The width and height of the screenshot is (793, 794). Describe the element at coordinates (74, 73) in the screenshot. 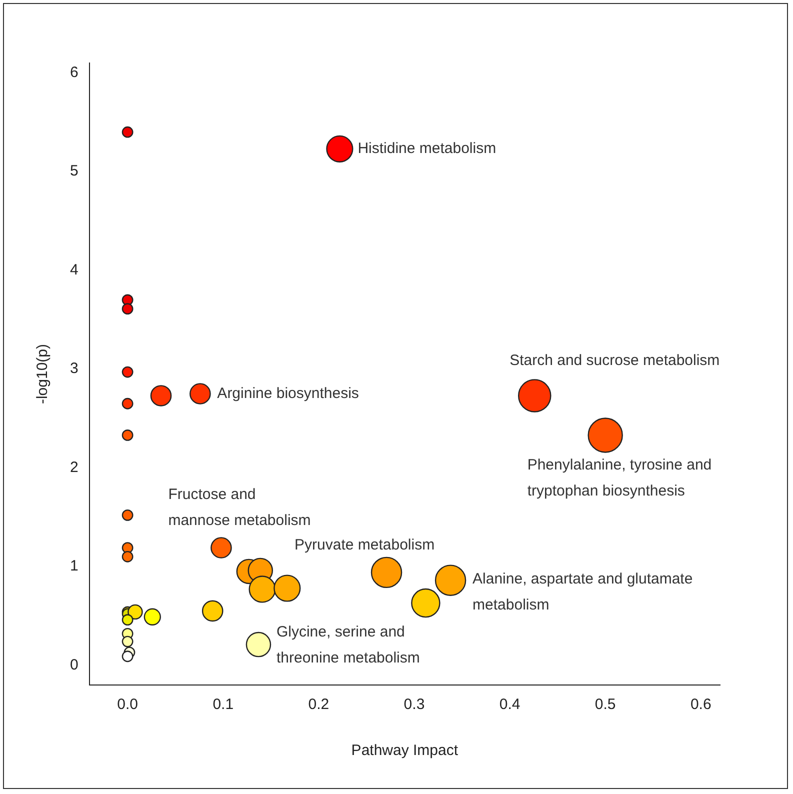

I see `y-tick-label: 6` at that location.